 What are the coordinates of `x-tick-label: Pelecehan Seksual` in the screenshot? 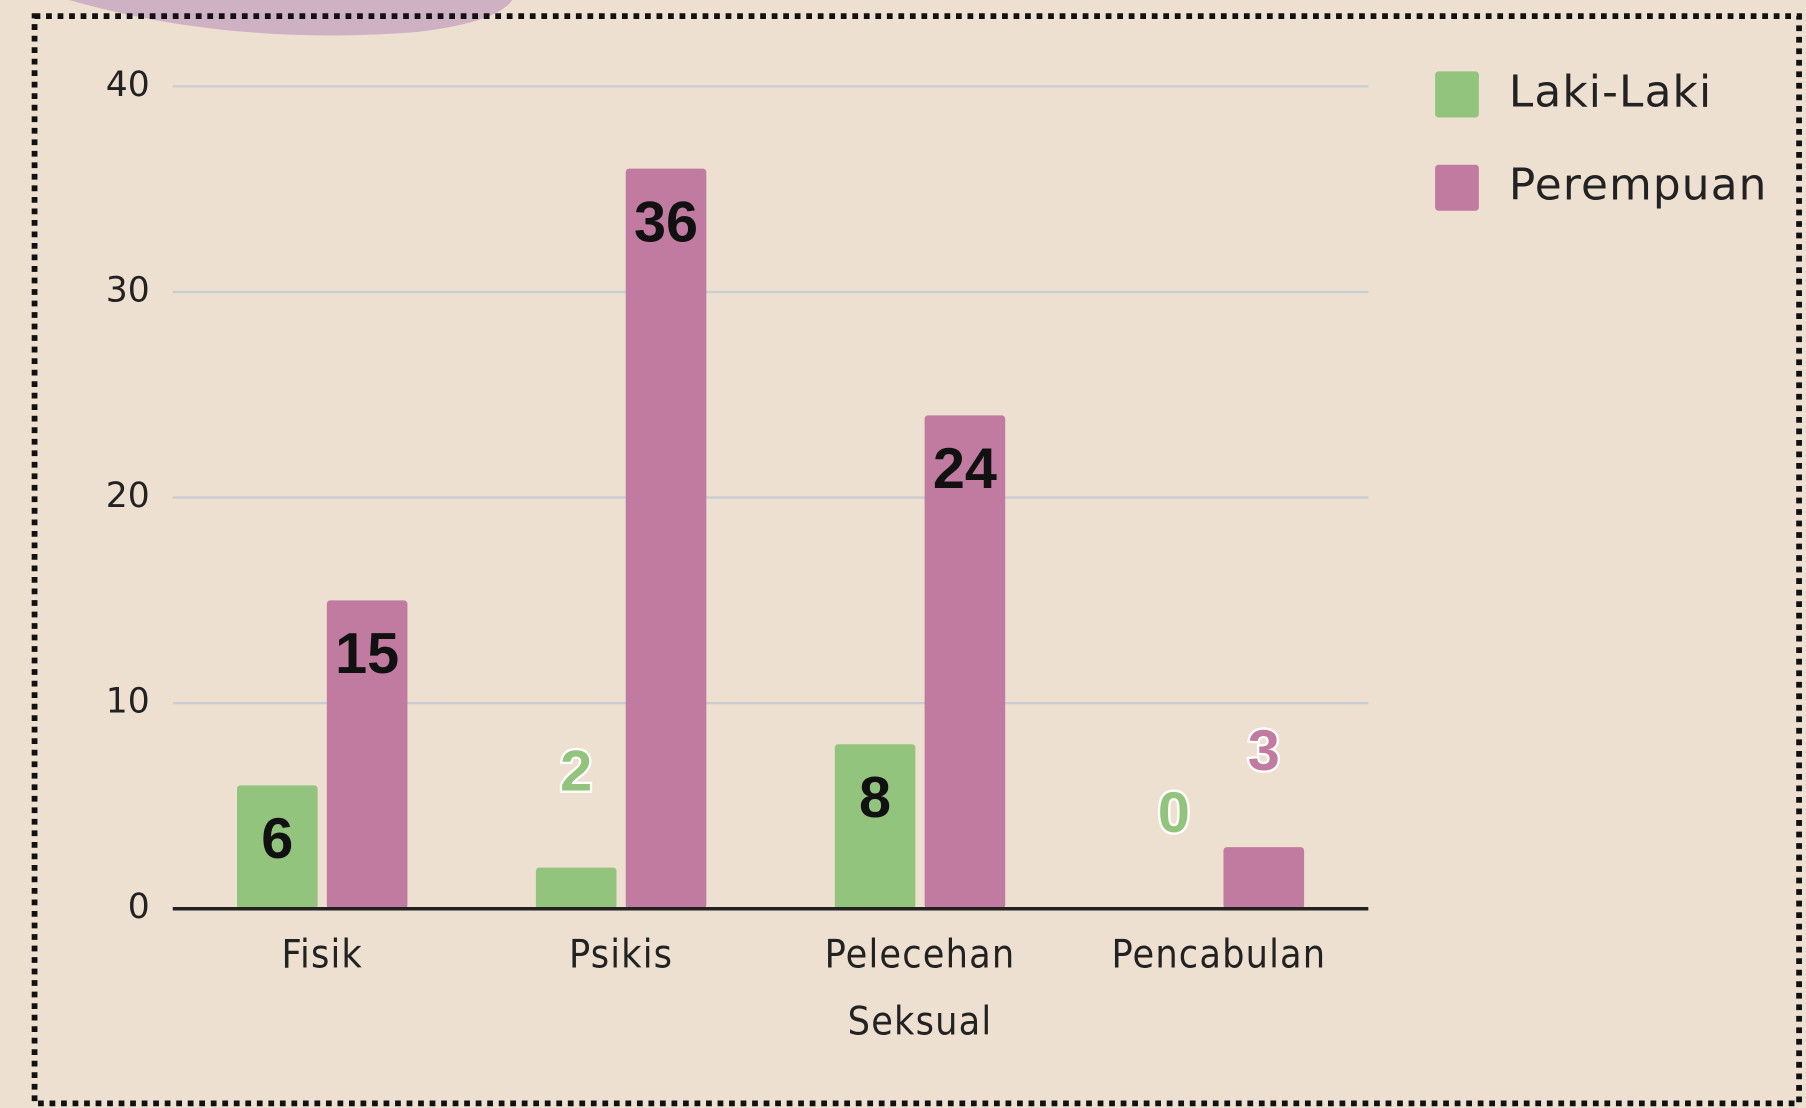 It's located at (920, 988).